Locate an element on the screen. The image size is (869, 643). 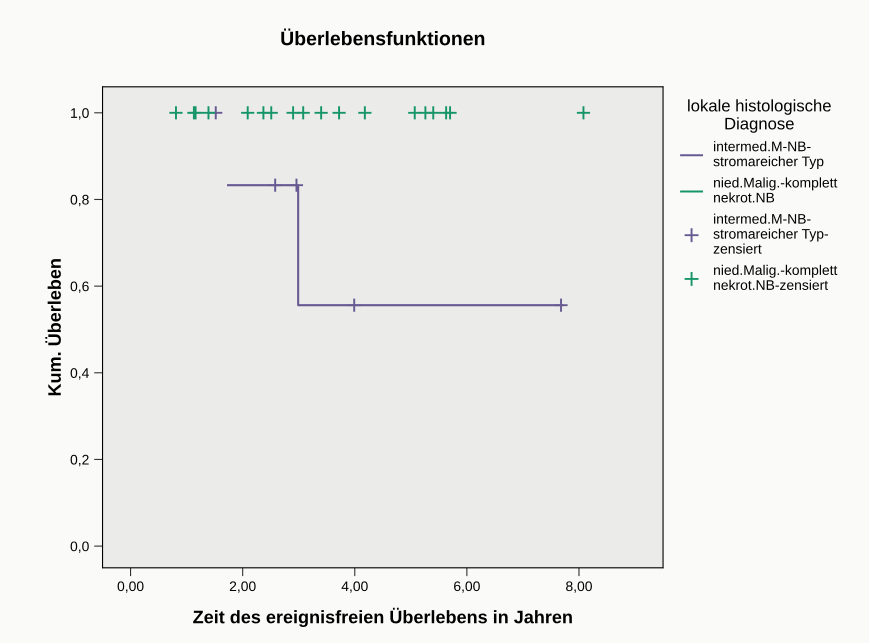
x-tick-label: 4,00 is located at coordinates (355, 587).